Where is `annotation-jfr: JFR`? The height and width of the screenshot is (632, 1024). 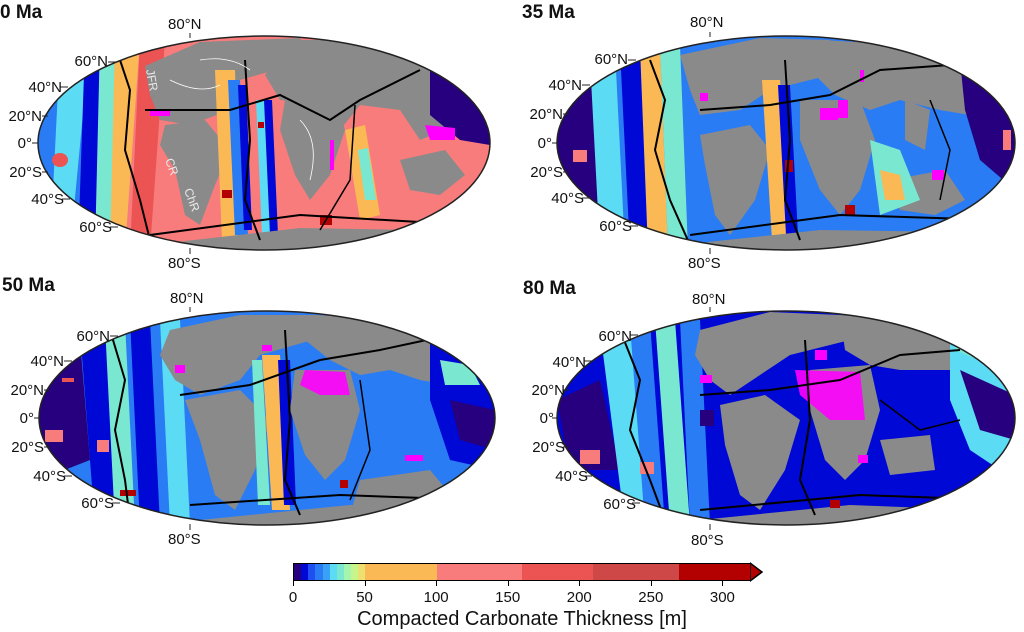
annotation-jfr: JFR is located at coordinates (152, 80).